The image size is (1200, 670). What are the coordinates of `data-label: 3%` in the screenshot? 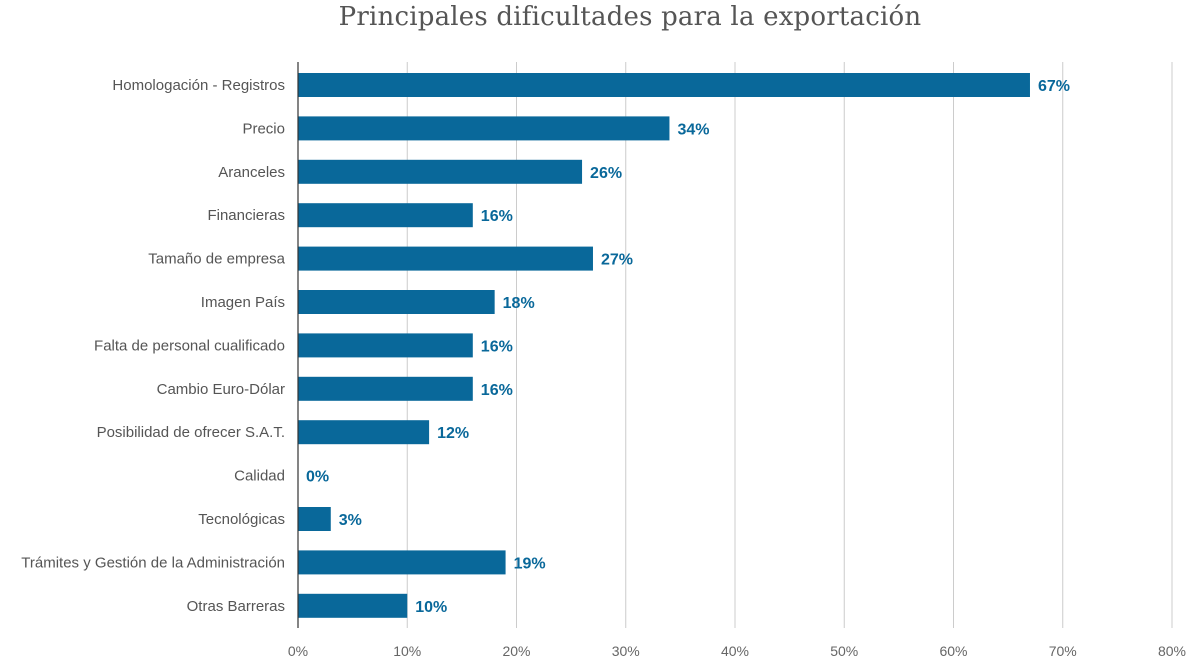 It's located at (350, 520).